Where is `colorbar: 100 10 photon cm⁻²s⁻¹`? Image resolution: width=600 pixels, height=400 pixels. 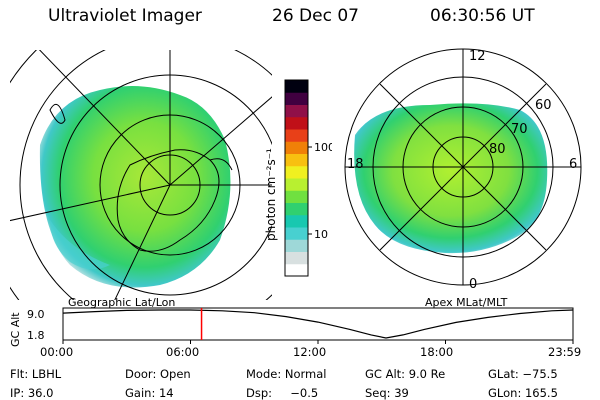 colorbar: 100 10 photon cm⁻²s⁻¹ is located at coordinates (298, 178).